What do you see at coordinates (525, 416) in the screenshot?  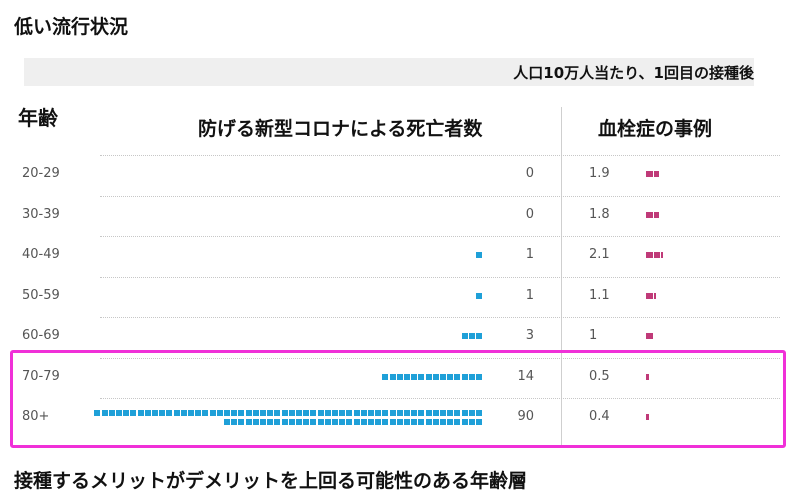 I see `deaths-value-label: 90` at bounding box center [525, 416].